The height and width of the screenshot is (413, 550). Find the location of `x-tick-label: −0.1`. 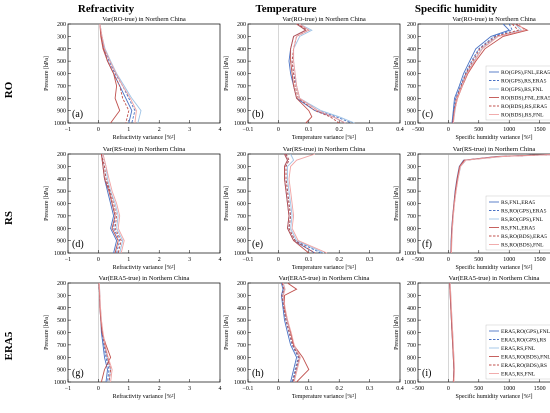

x-tick-label: −0.1 is located at coordinates (248, 389).